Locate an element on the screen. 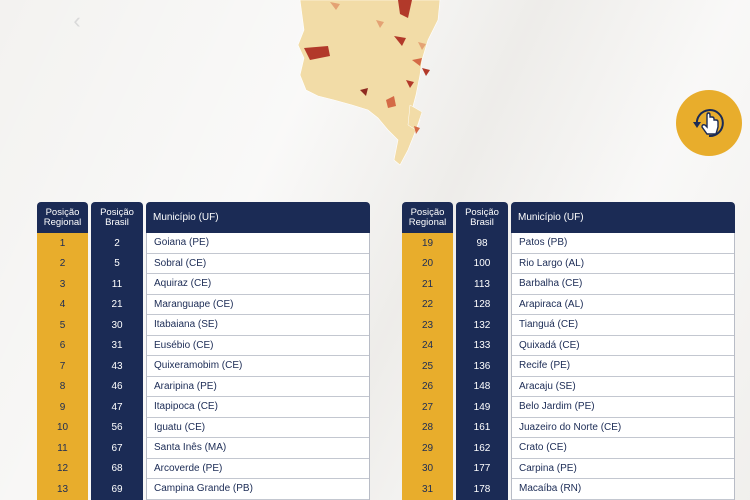  column-regional: 19 20 21 22 23 24 25 26 27 28 29 30 31 is located at coordinates (427, 366).